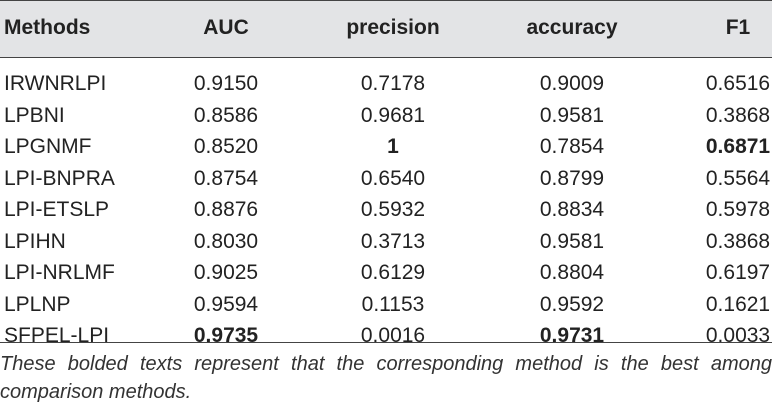  I want to click on cell-method: LPI-NRLMF, so click(59, 272).